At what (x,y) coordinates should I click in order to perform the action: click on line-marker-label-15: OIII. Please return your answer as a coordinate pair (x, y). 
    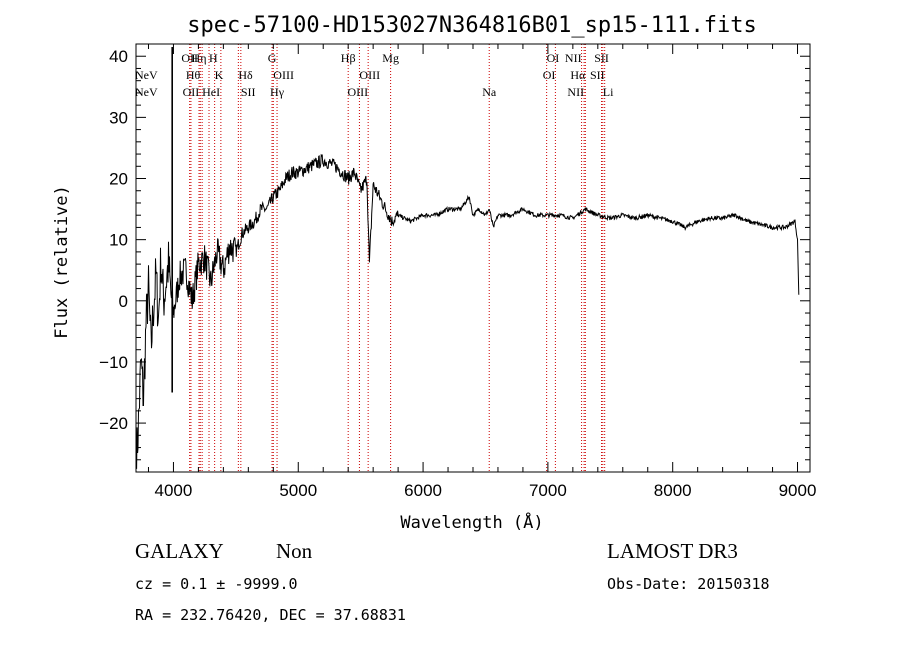
    Looking at the image, I should click on (357, 92).